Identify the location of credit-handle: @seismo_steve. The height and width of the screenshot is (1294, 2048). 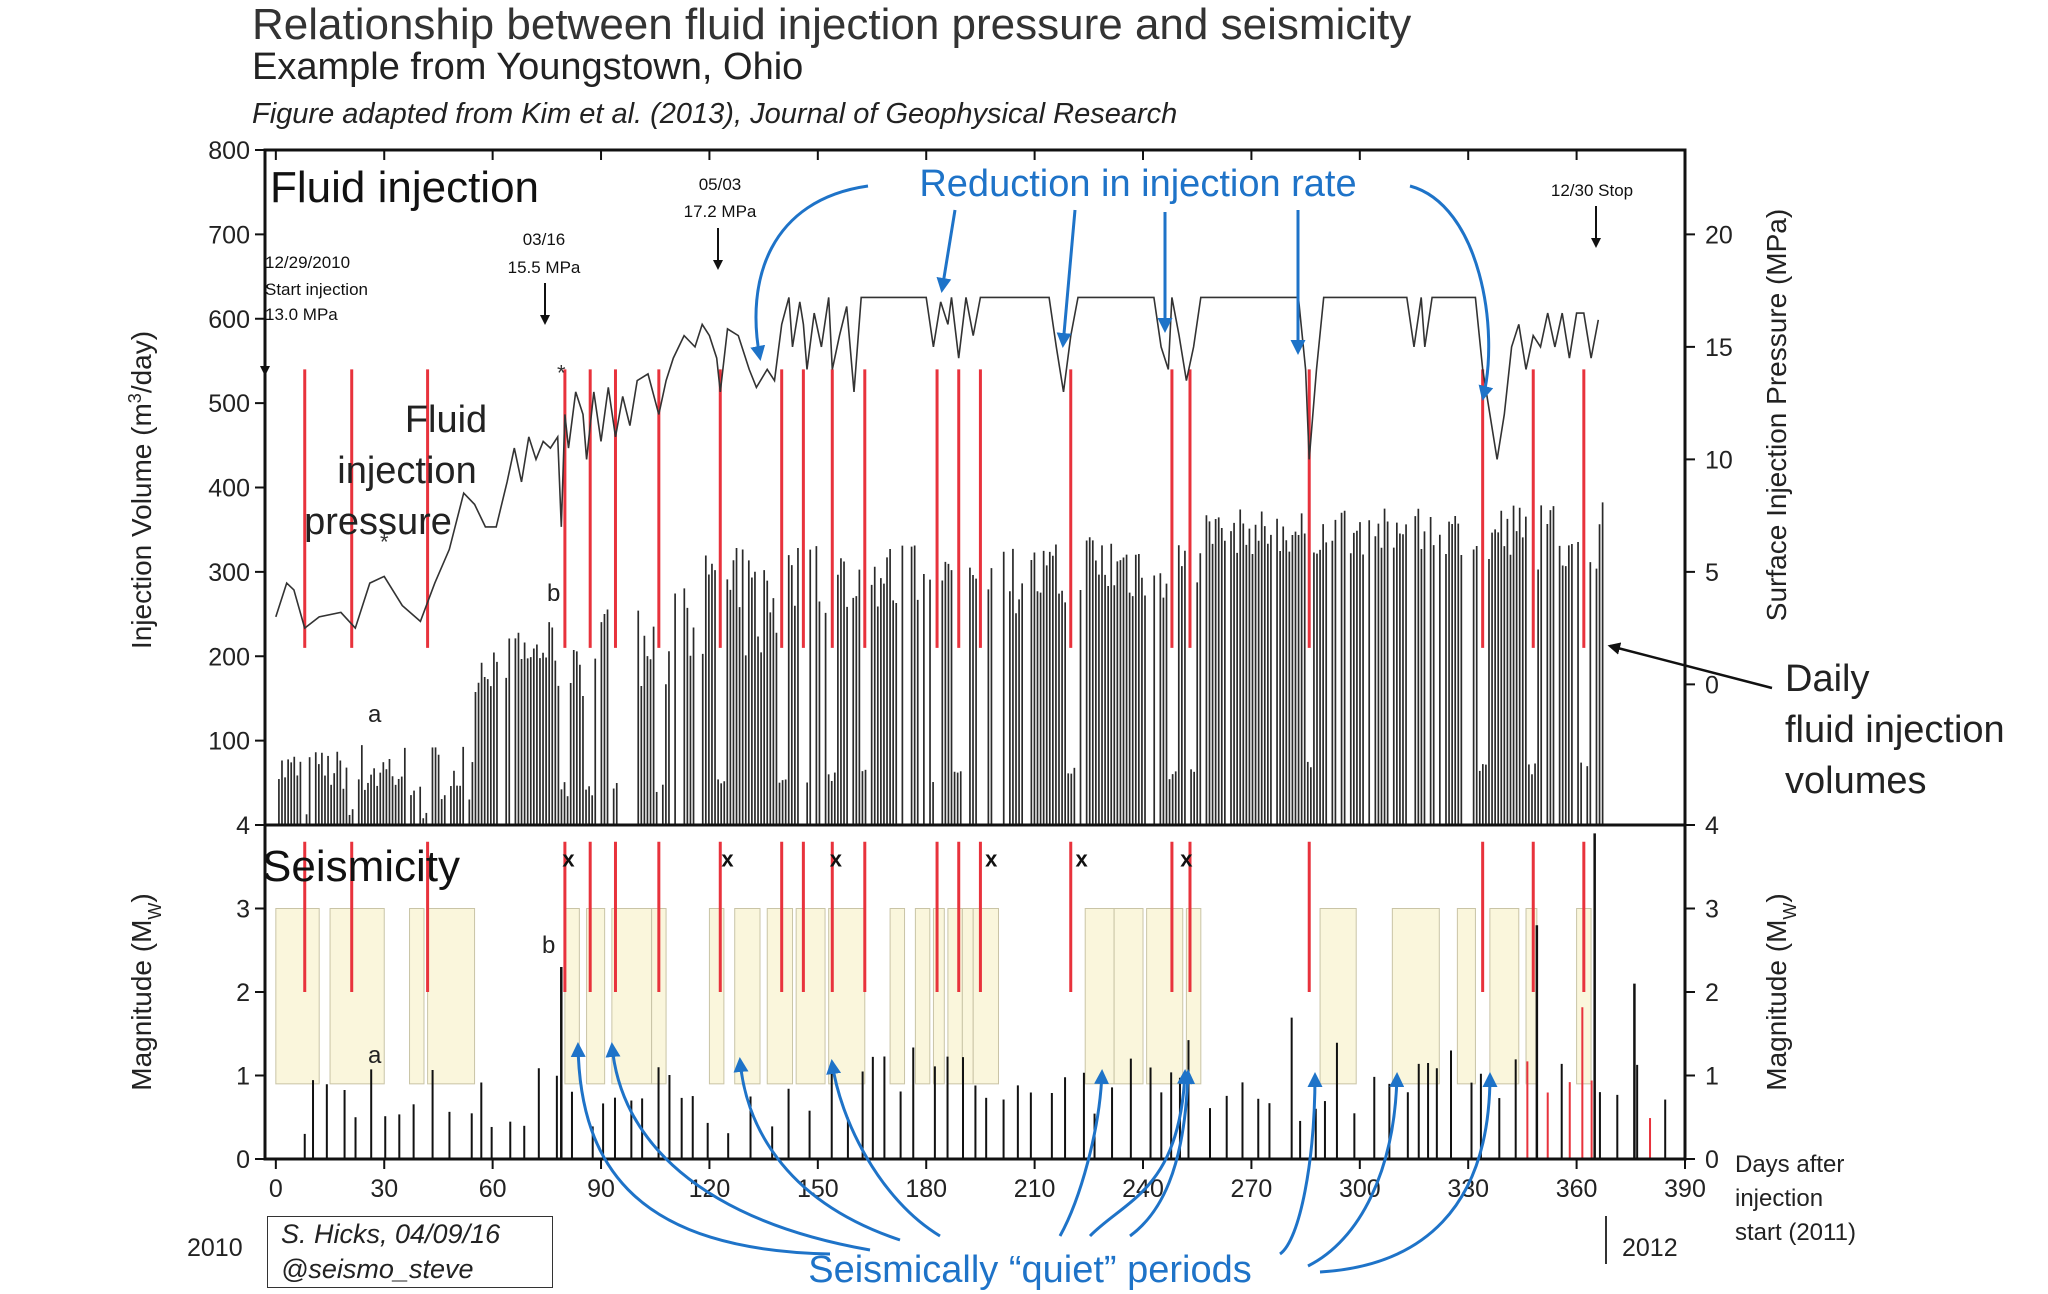
(377, 1269).